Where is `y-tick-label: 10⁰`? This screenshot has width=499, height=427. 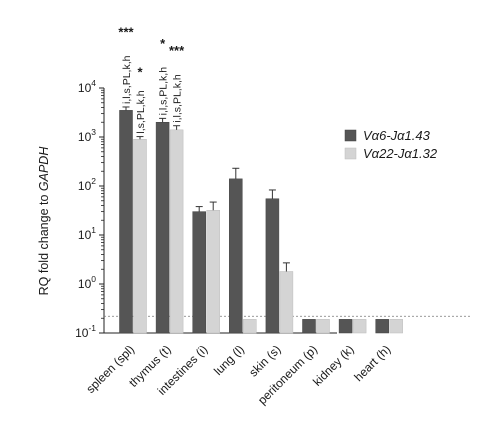 y-tick-label: 10⁰ is located at coordinates (87, 282).